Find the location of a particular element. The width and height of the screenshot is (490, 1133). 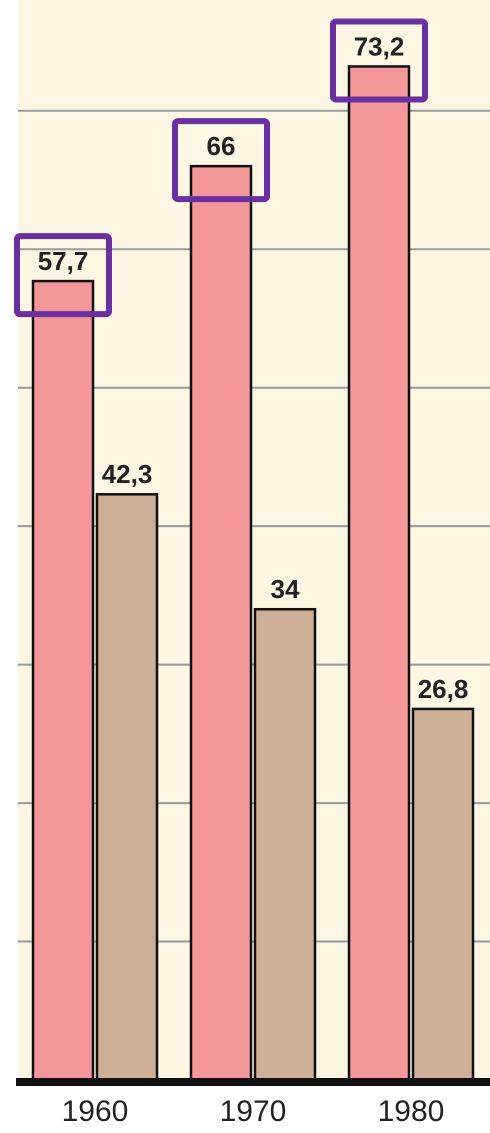

data-label: 26,8 is located at coordinates (443, 689).